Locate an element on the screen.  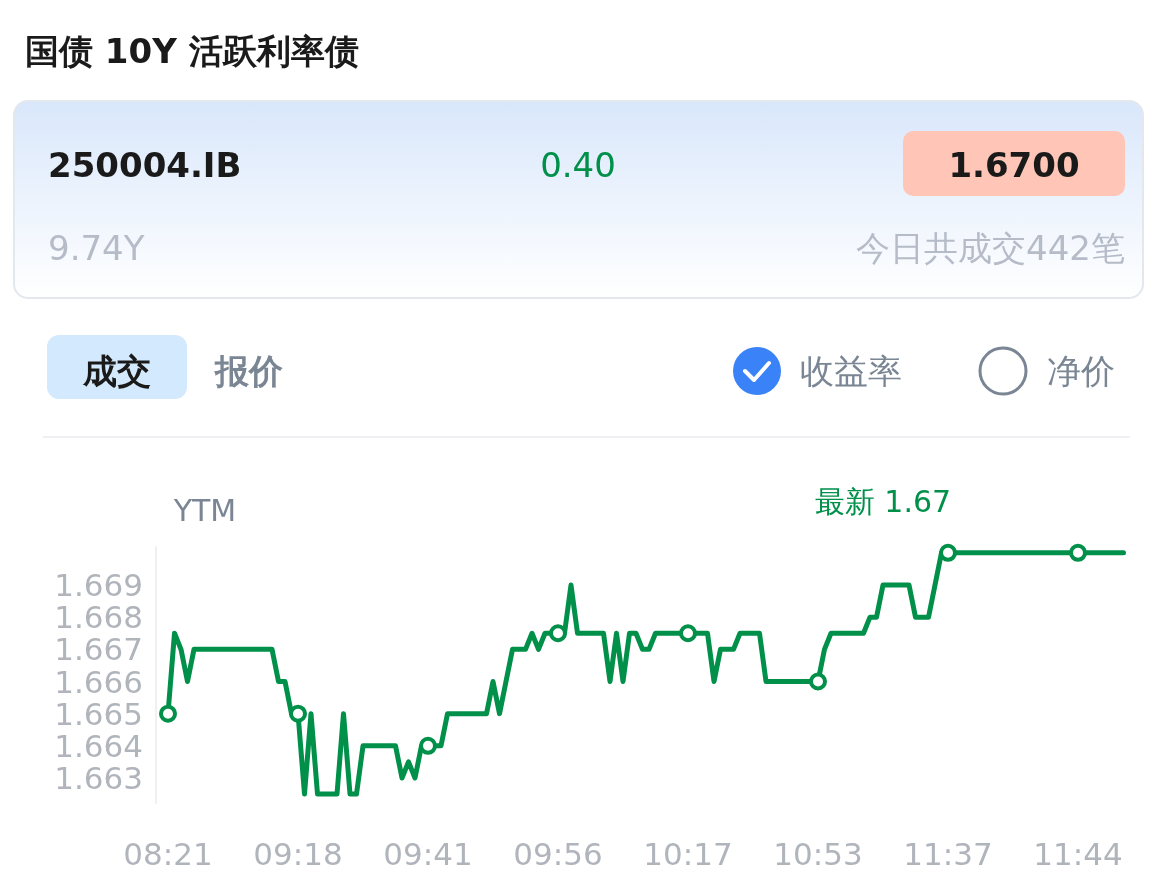
x-tick-label: 09:56 is located at coordinates (558, 854).